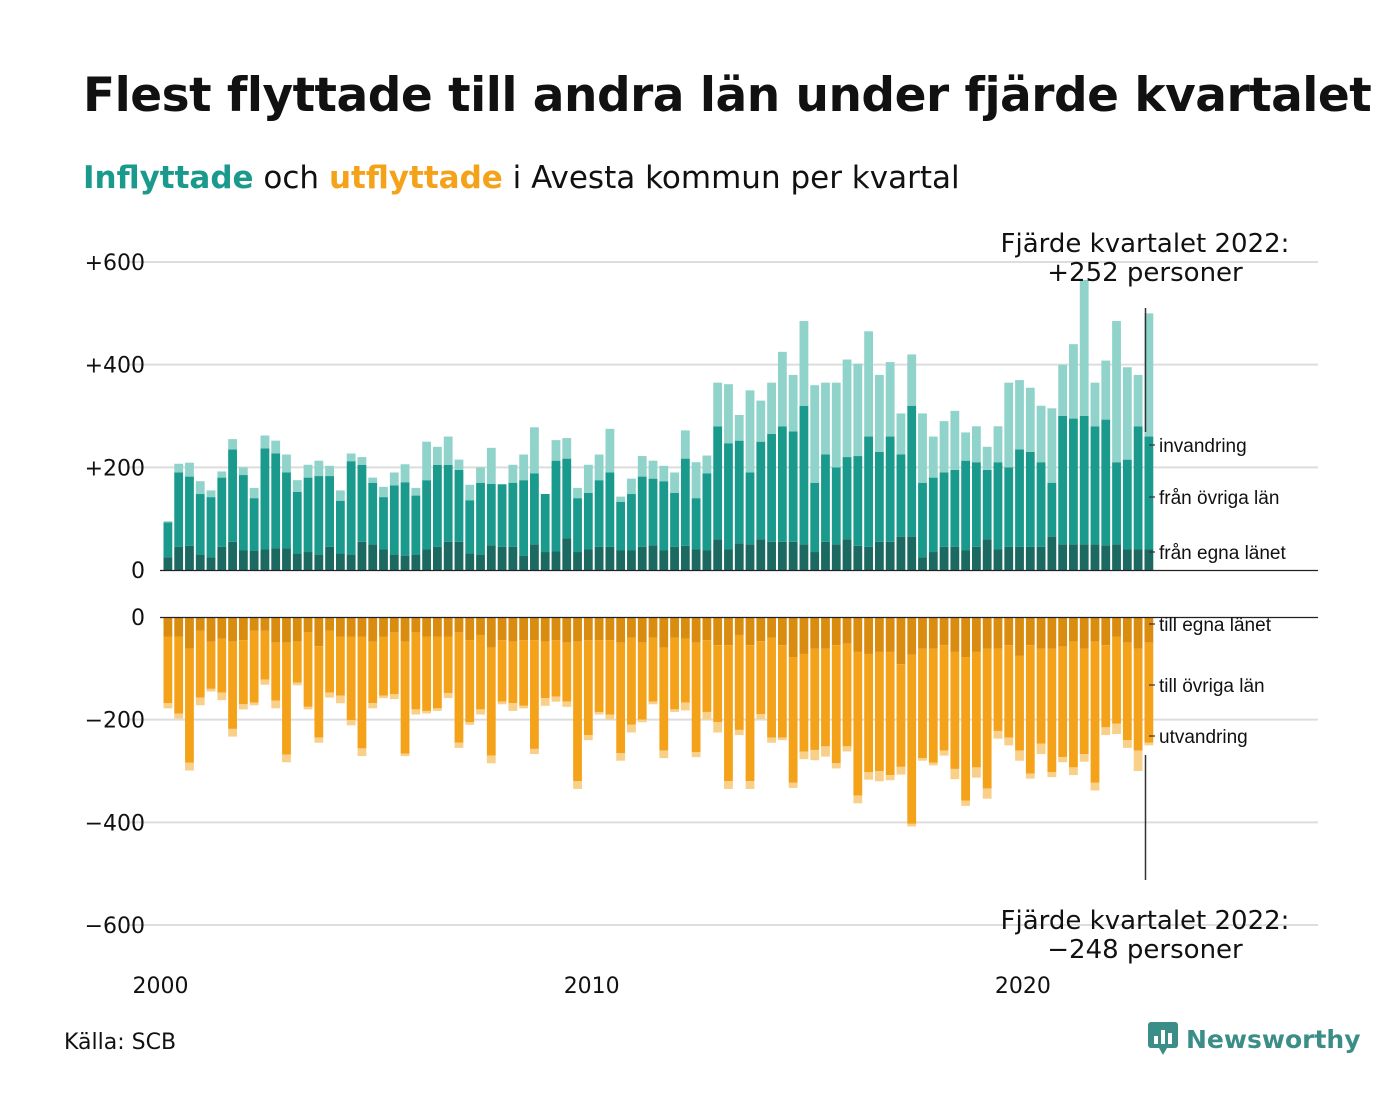 This screenshot has width=1400, height=1120. What do you see at coordinates (1215, 625) in the screenshot?
I see `series-label: till egna länet` at bounding box center [1215, 625].